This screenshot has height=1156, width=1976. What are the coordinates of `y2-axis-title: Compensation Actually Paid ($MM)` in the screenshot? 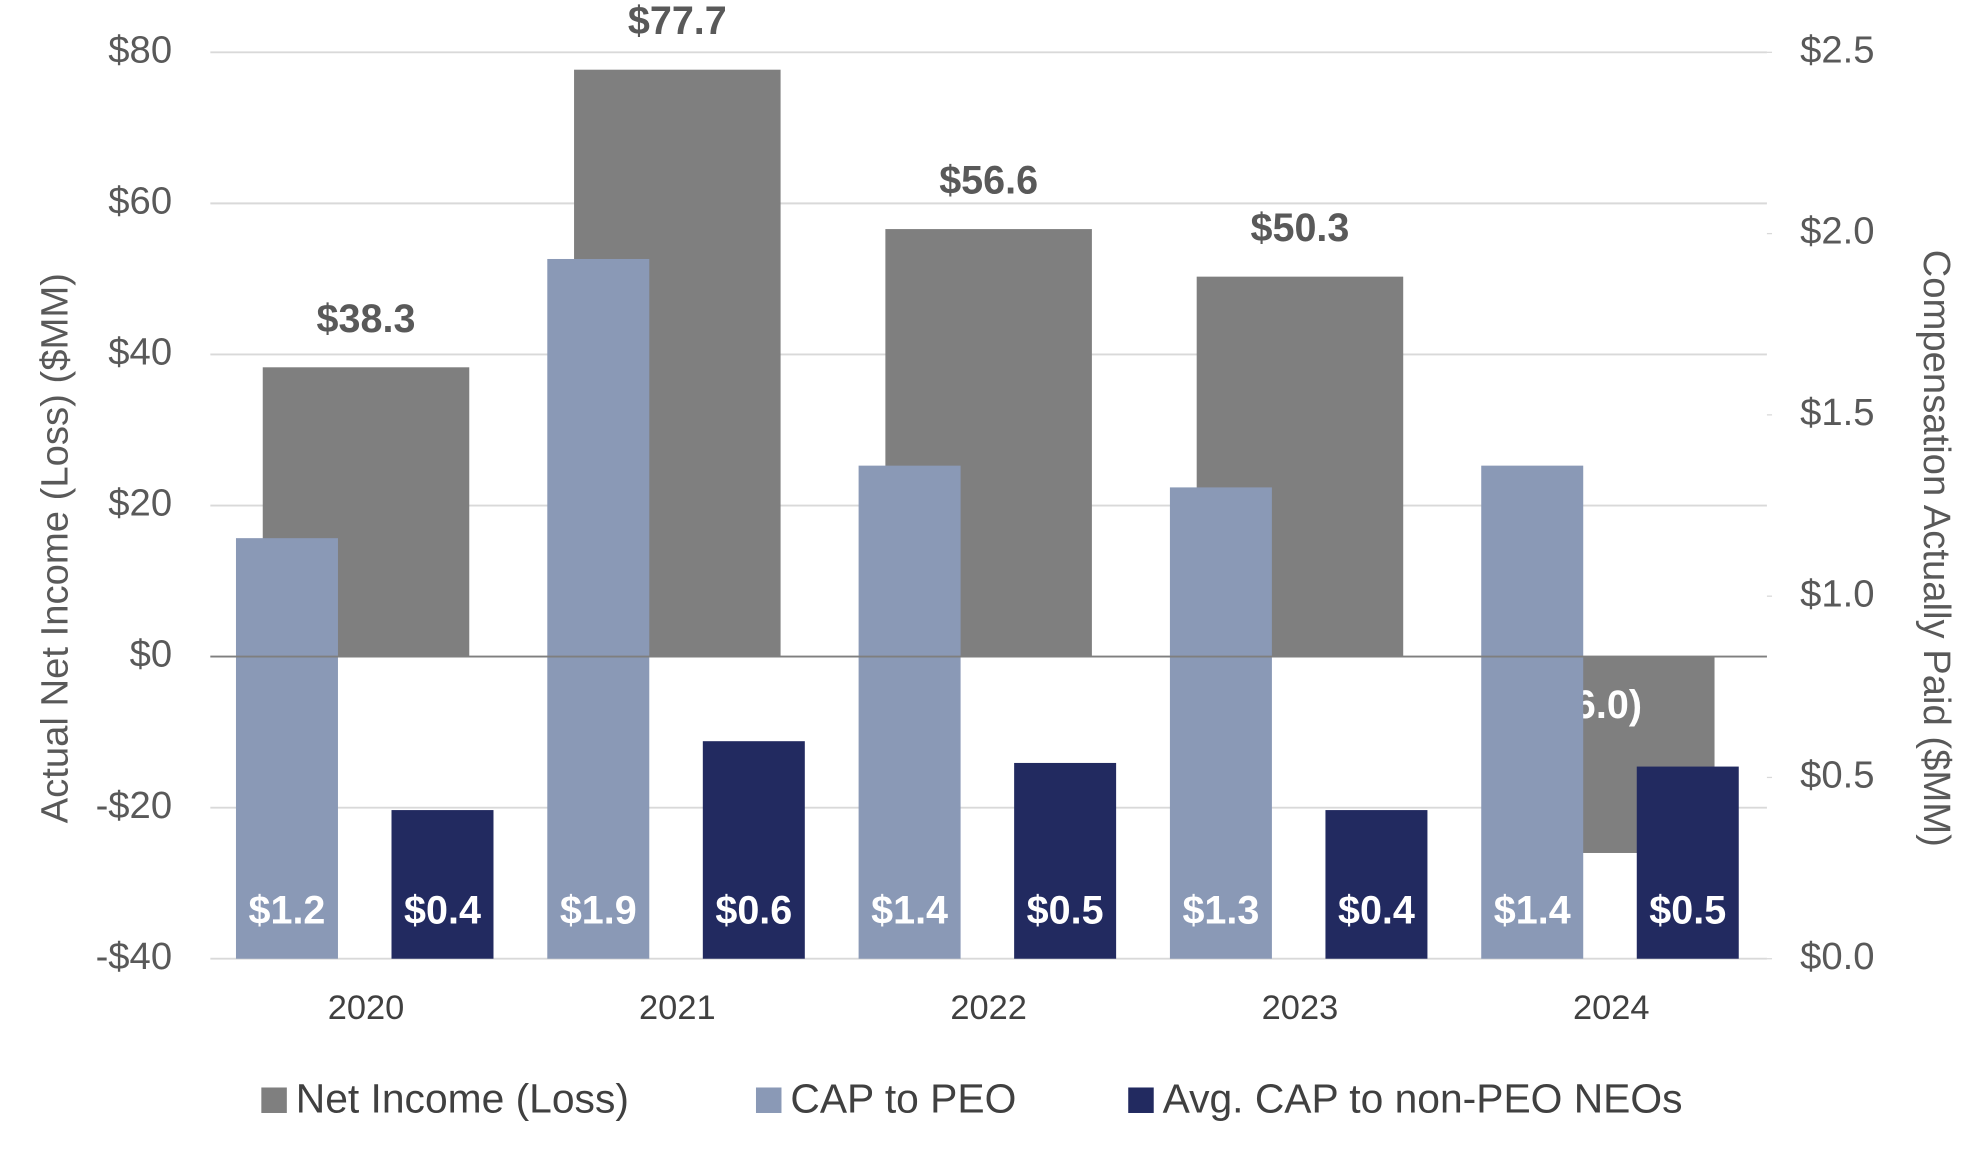 It's located at (1936, 548).